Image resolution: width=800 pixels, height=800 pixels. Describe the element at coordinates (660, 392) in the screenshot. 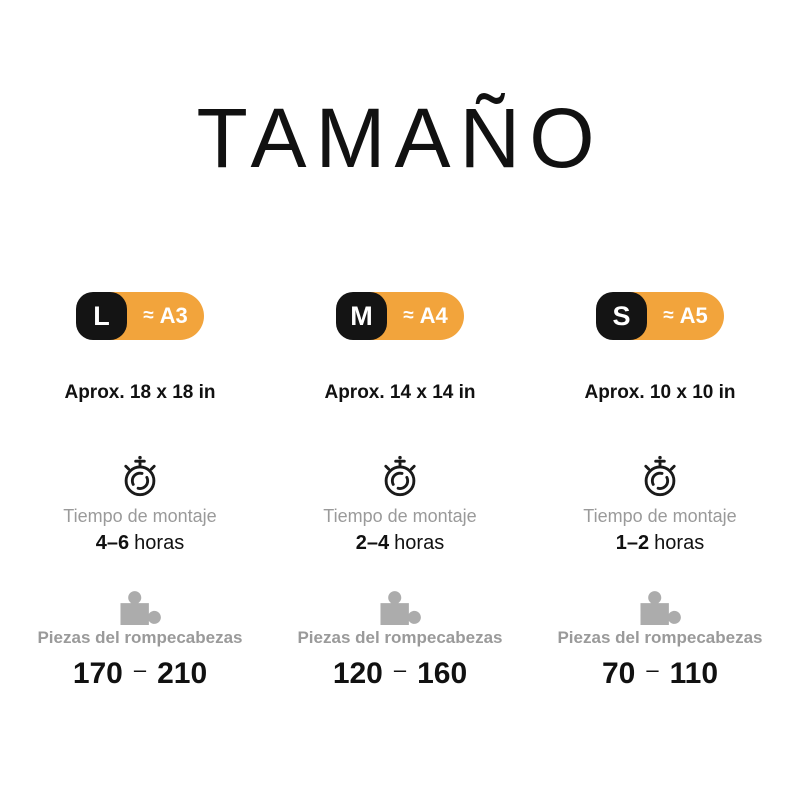

I see `dimensions-text: Aprox. 10 x 10 in` at that location.